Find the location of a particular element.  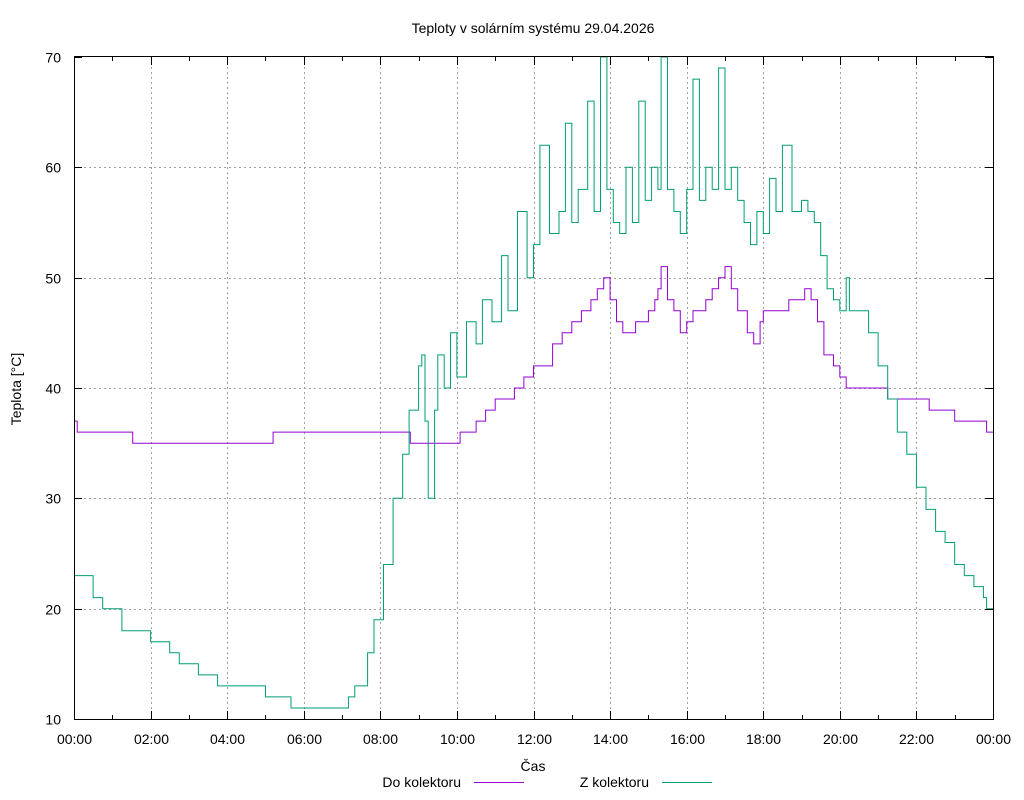

chart-title: Teploty v solárním systému 29.04.2026 is located at coordinates (533, 28).